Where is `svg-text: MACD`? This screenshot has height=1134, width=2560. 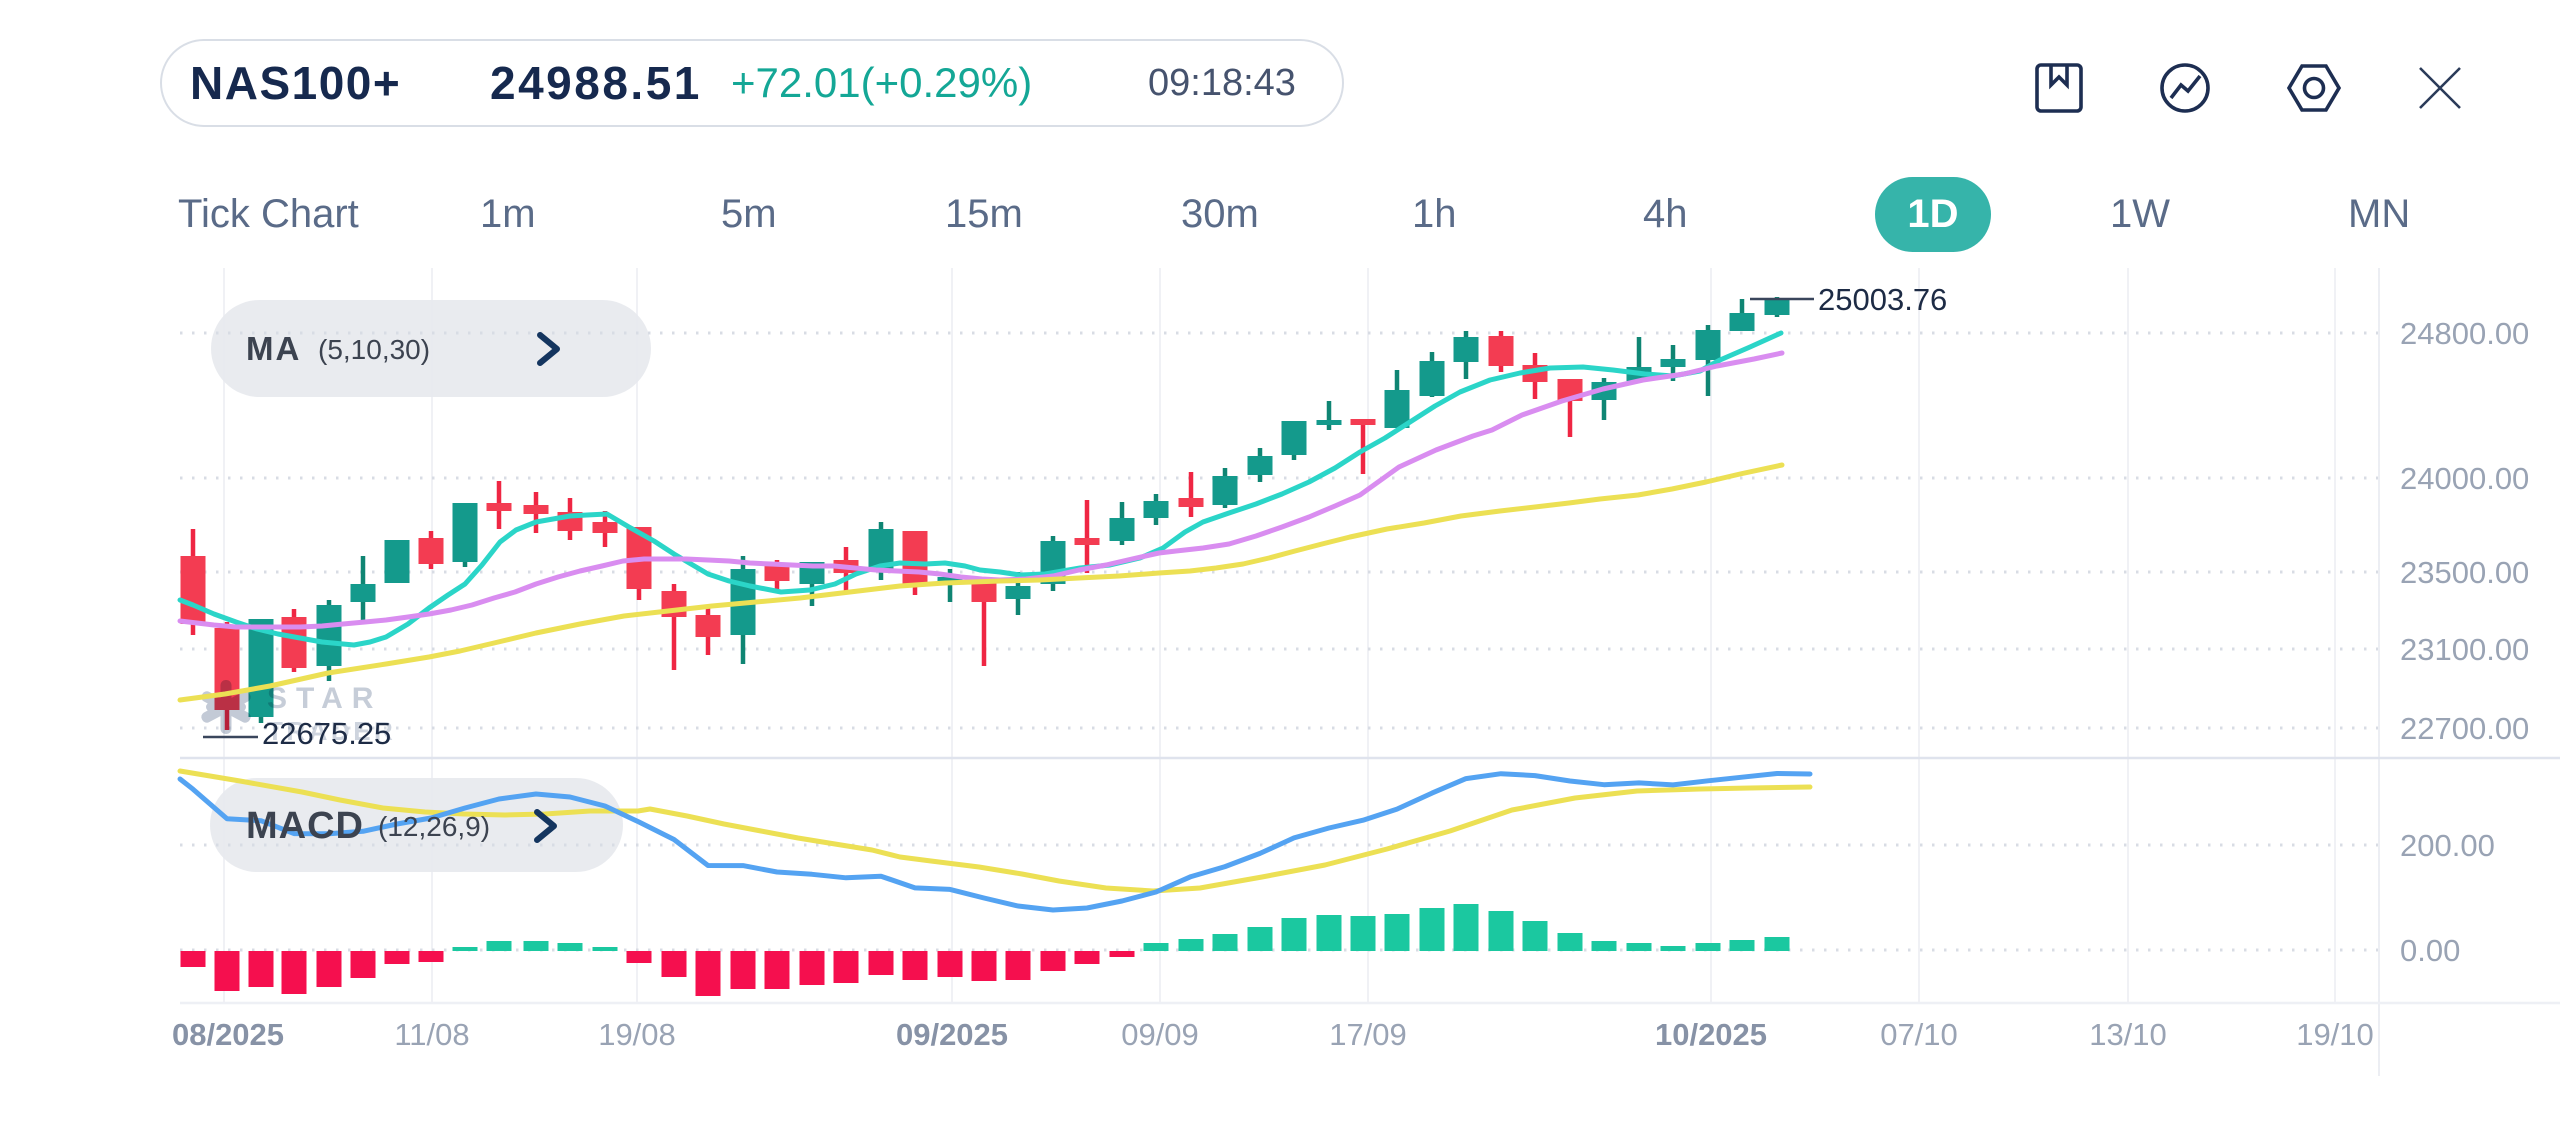
svg-text: MACD is located at coordinates (305, 826).